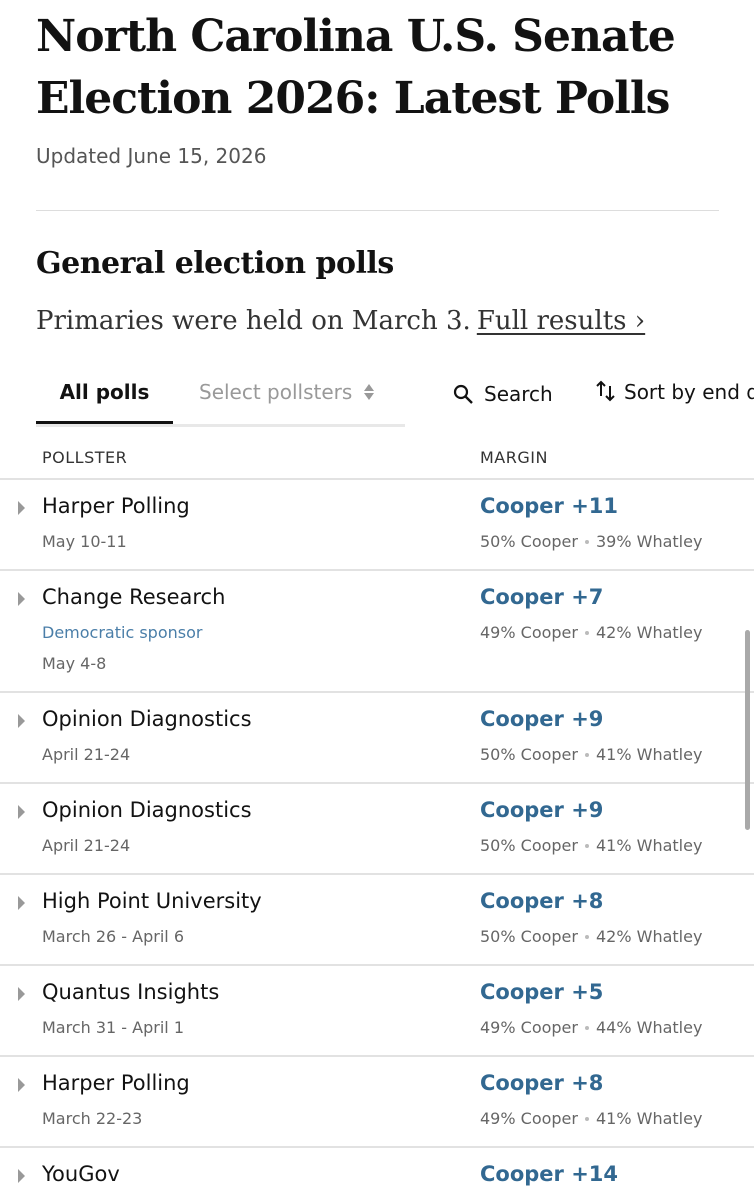  Describe the element at coordinates (377, 463) in the screenshot. I see `table-header: POLLSTER MARGIN` at that location.